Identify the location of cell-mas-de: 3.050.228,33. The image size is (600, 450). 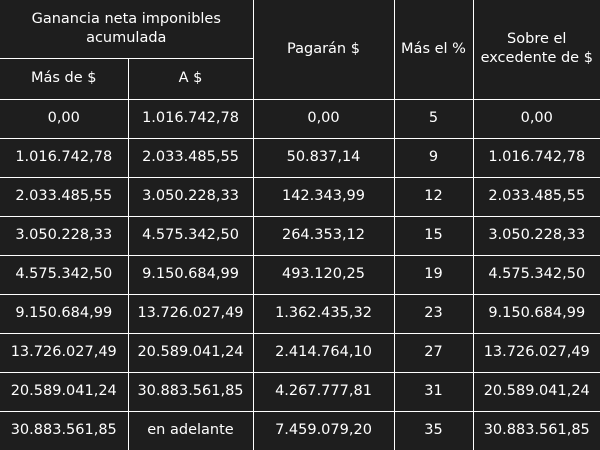
(64, 235).